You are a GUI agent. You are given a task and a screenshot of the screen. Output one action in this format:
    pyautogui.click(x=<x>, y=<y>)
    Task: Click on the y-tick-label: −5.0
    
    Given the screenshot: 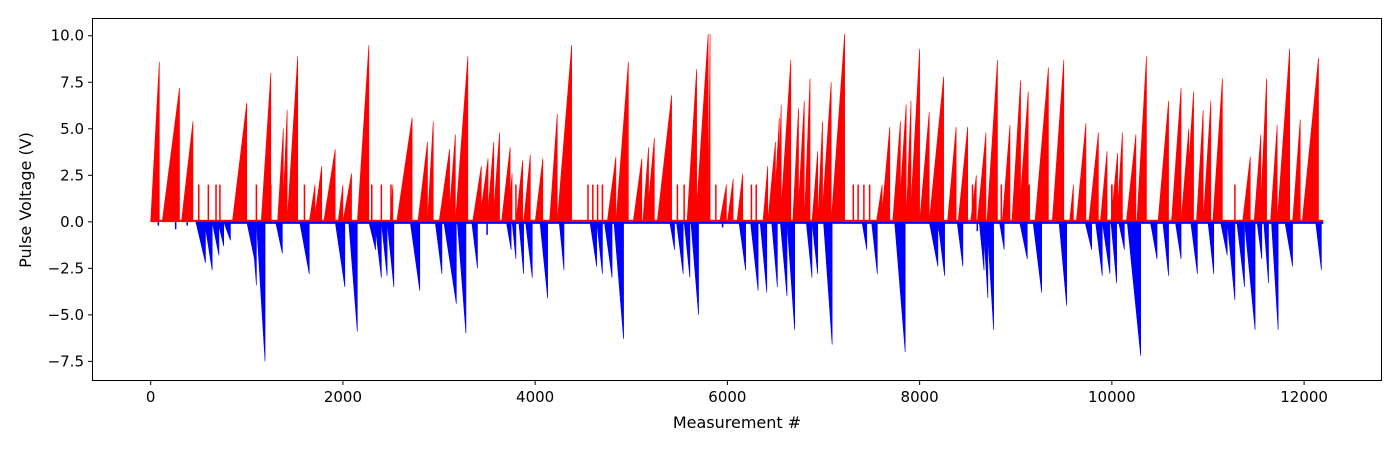 What is the action you would take?
    pyautogui.click(x=66, y=315)
    